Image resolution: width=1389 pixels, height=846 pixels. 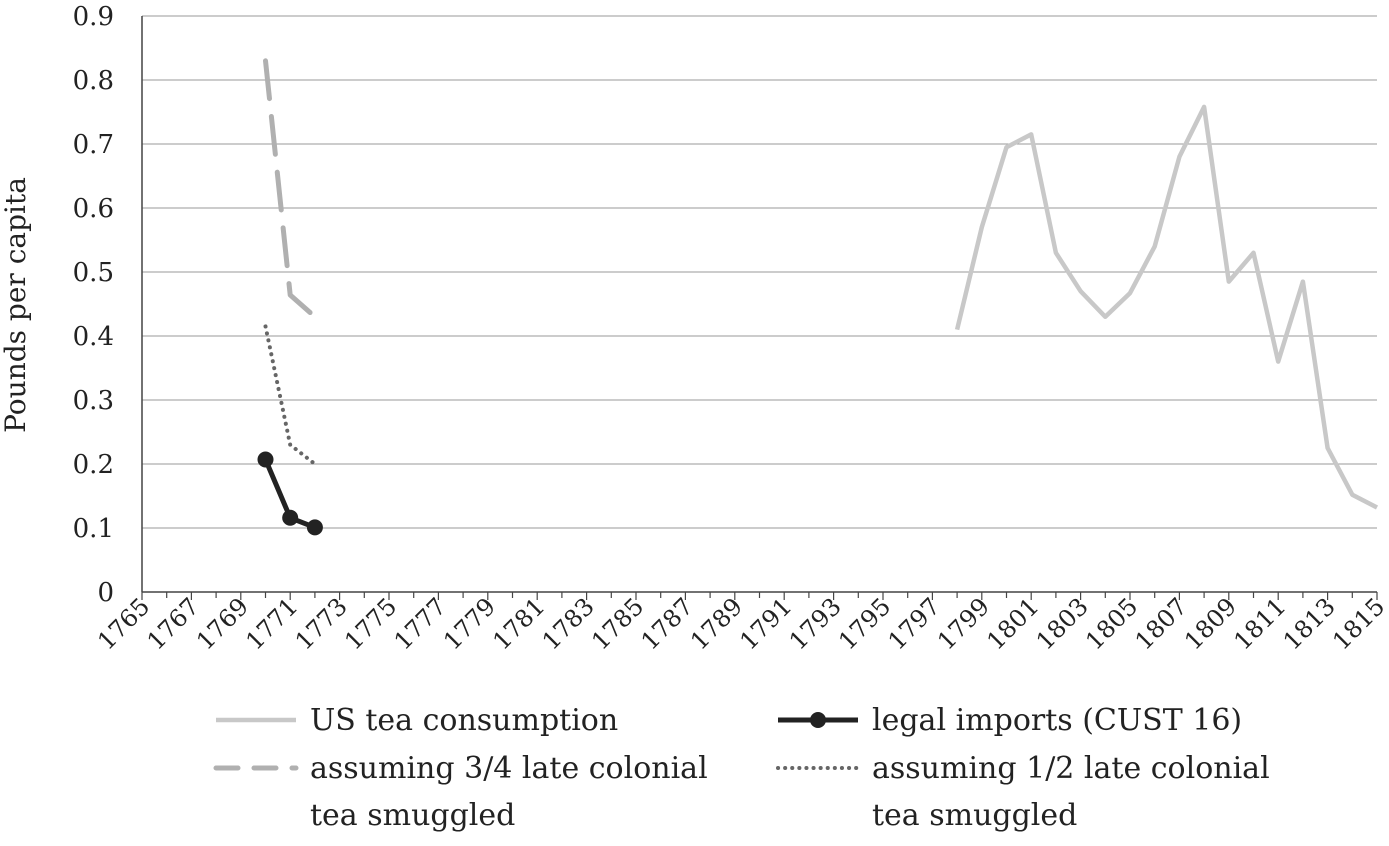 I want to click on x-tick-label-12: 1789, so click(x=716, y=623).